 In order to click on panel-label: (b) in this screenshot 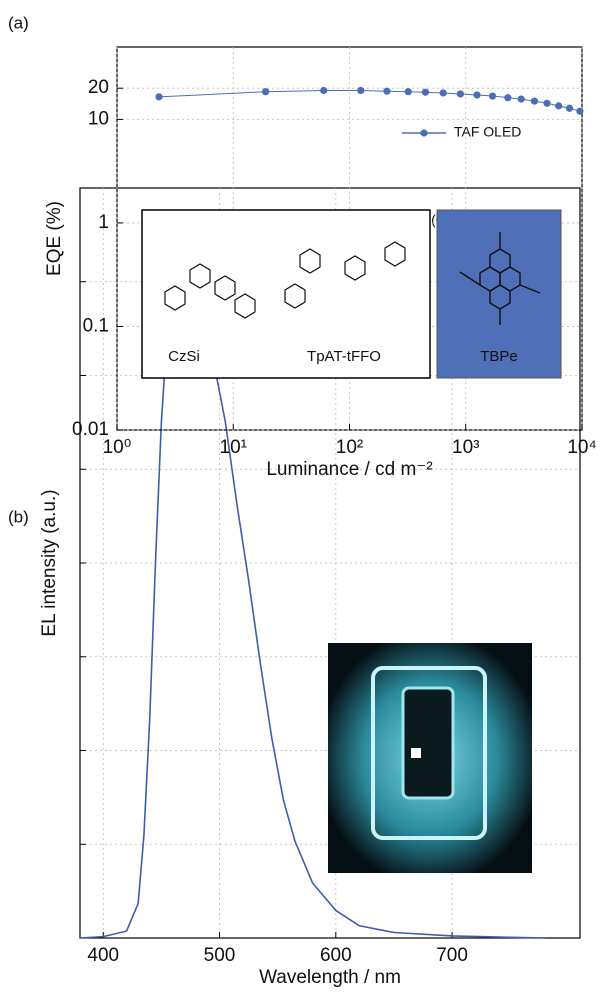, I will do `click(18, 516)`.